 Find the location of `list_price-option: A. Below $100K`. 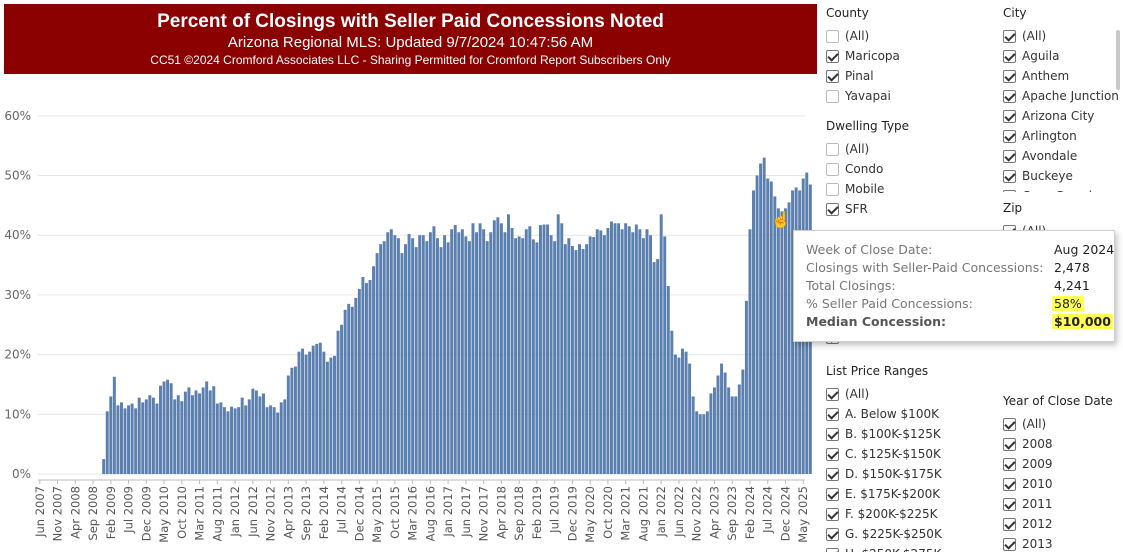

list_price-option: A. Below $100K is located at coordinates (908, 414).